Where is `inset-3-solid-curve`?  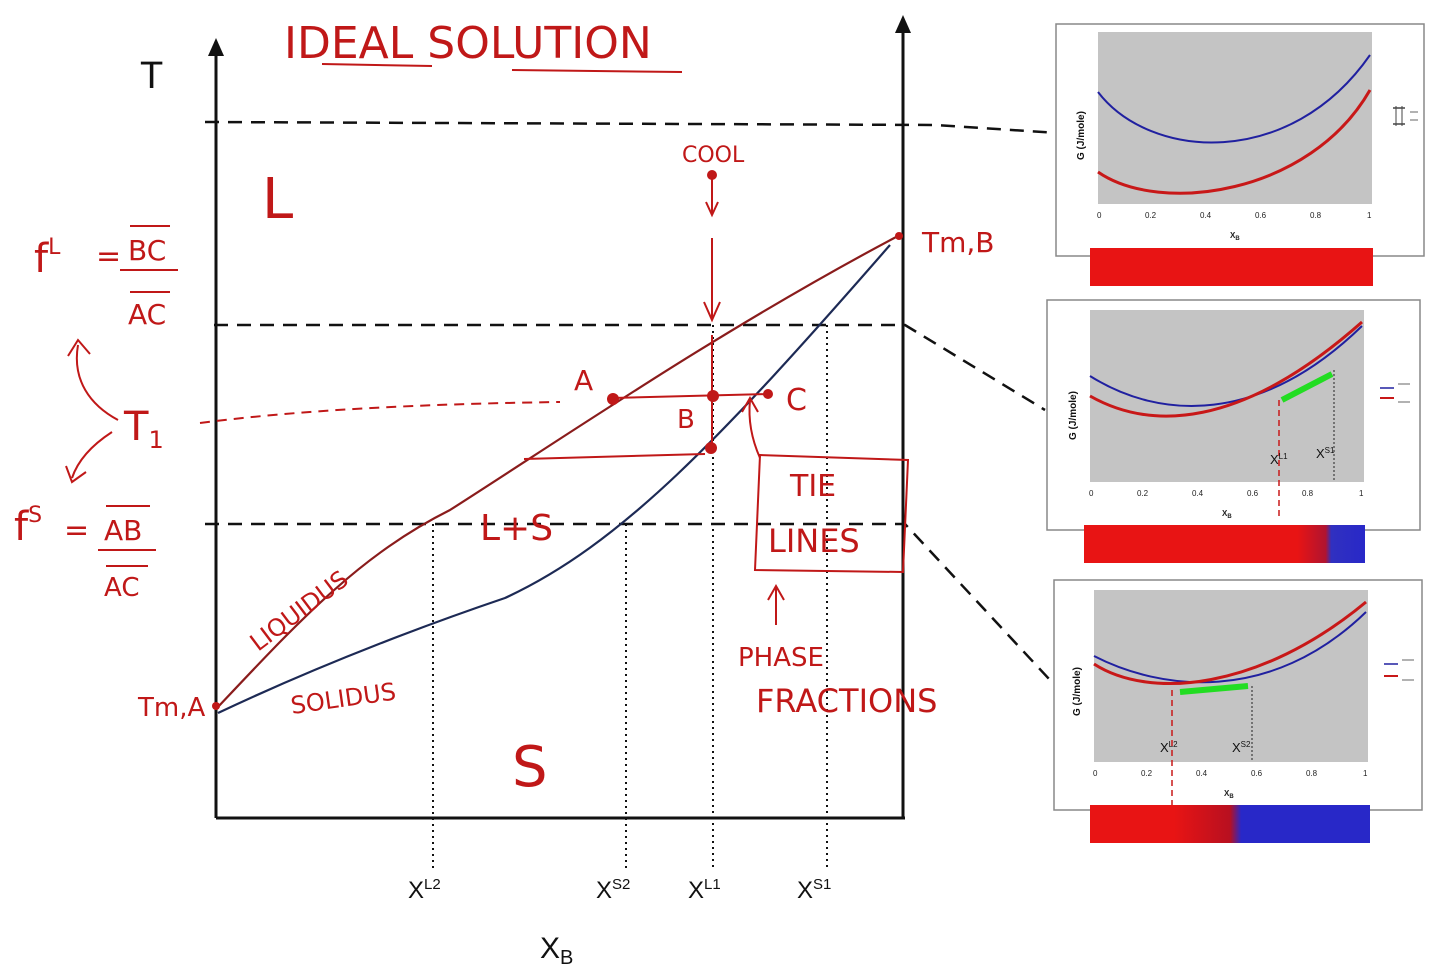
inset-3-solid-curve is located at coordinates (1230, 642).